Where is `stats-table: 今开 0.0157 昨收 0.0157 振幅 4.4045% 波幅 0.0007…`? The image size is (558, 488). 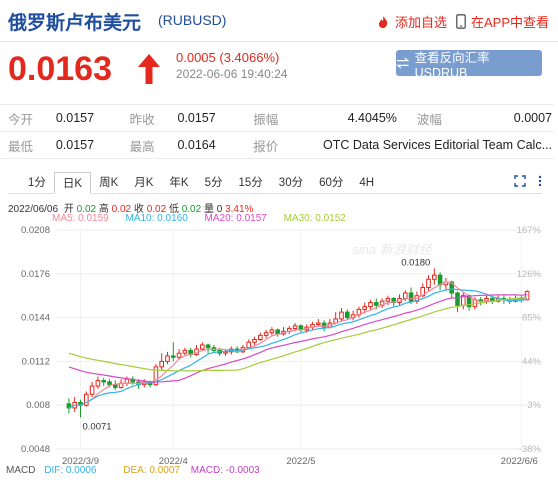 stats-table: 今开 0.0157 昨收 0.0157 振幅 4.4045% 波幅 0.0007… is located at coordinates (279, 131).